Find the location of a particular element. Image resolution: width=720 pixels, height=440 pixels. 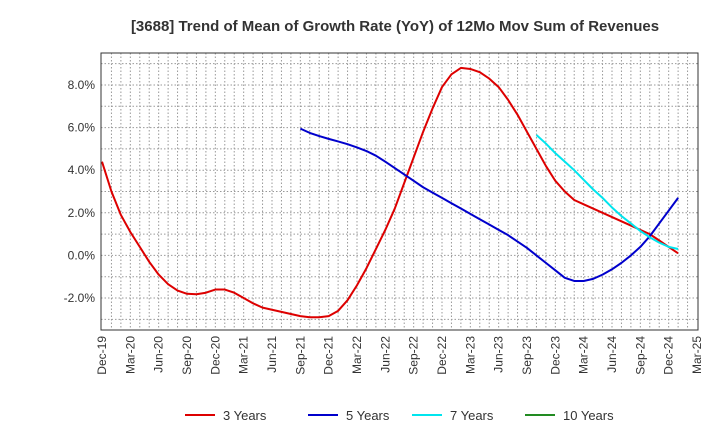

x-tick-label: Jun-21 is located at coordinates (272, 354).